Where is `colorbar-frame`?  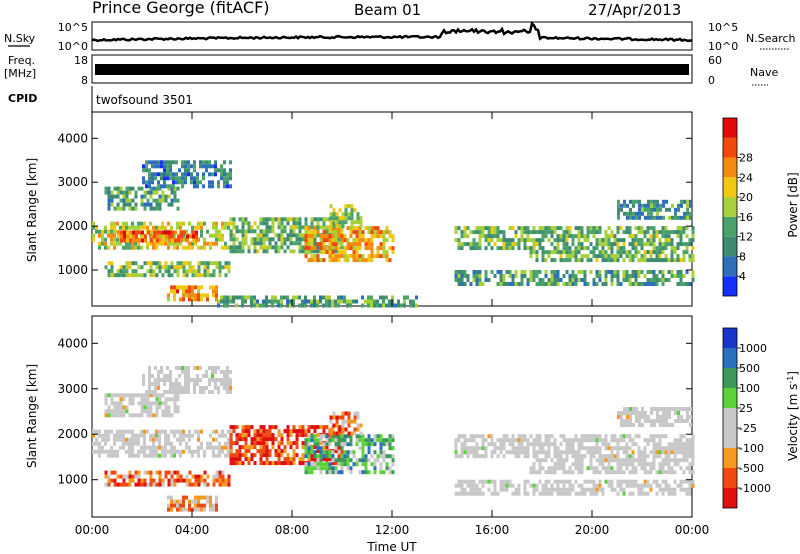 colorbar-frame is located at coordinates (730, 207).